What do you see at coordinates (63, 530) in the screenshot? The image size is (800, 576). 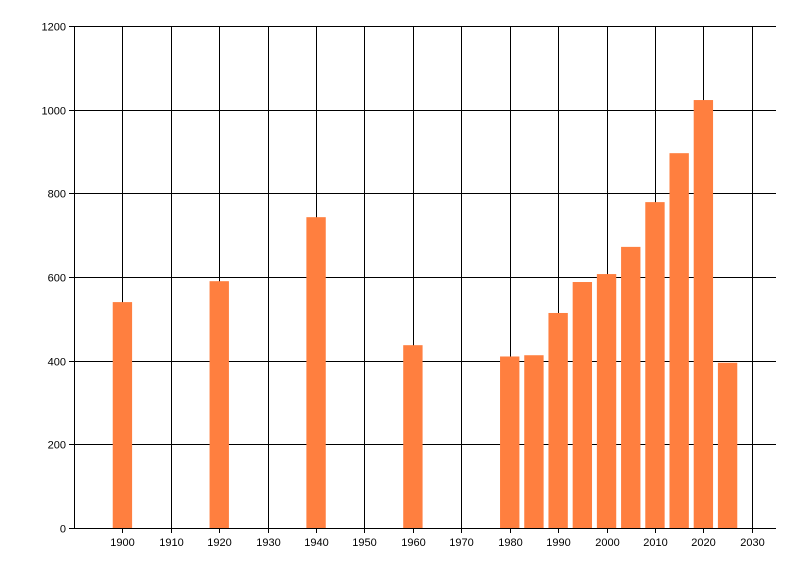 I see `y-tick-label: 0` at bounding box center [63, 530].